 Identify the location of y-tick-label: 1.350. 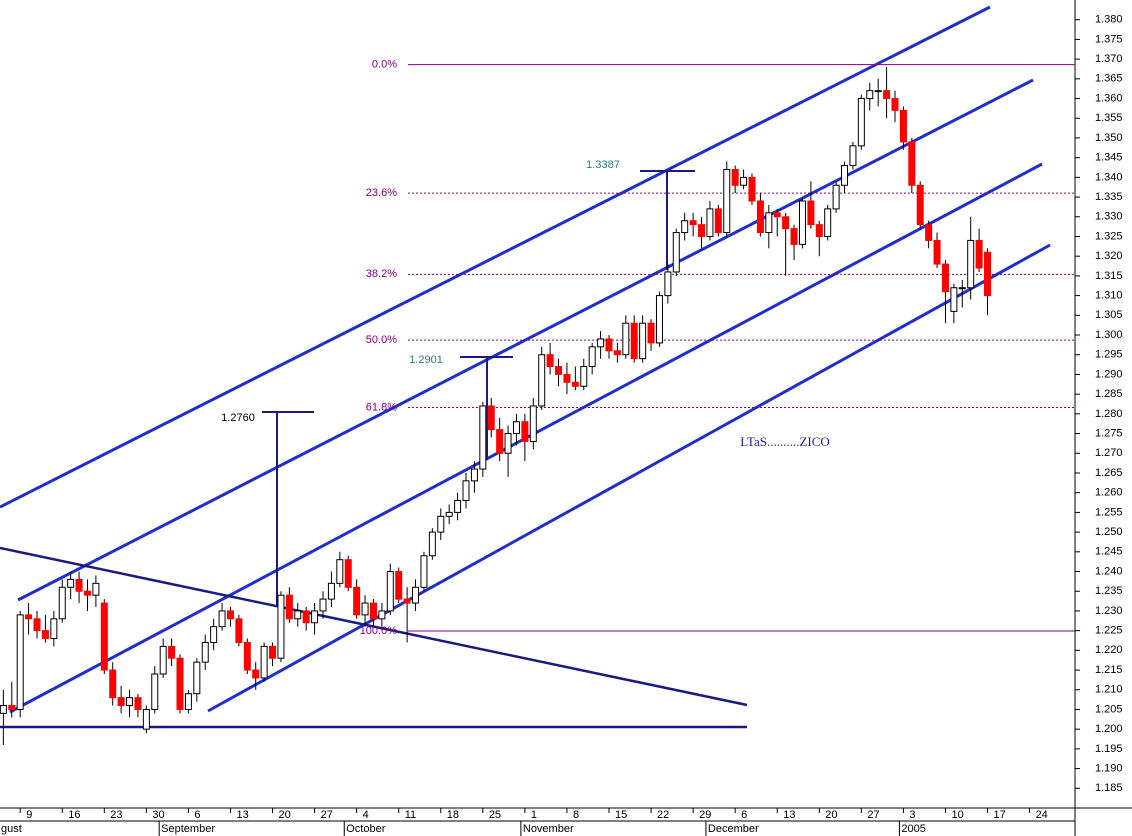
(1109, 138).